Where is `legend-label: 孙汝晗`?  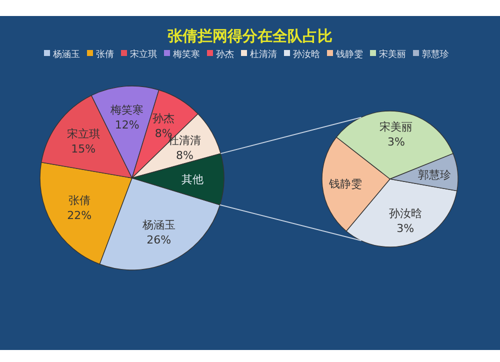
legend-label: 孙汝晗 is located at coordinates (306, 54).